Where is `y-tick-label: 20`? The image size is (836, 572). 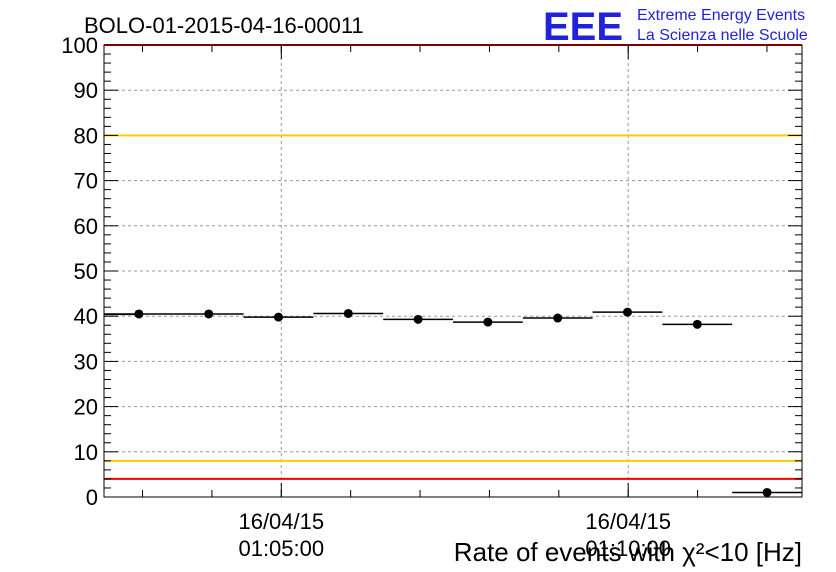
y-tick-label: 20 is located at coordinates (86, 407).